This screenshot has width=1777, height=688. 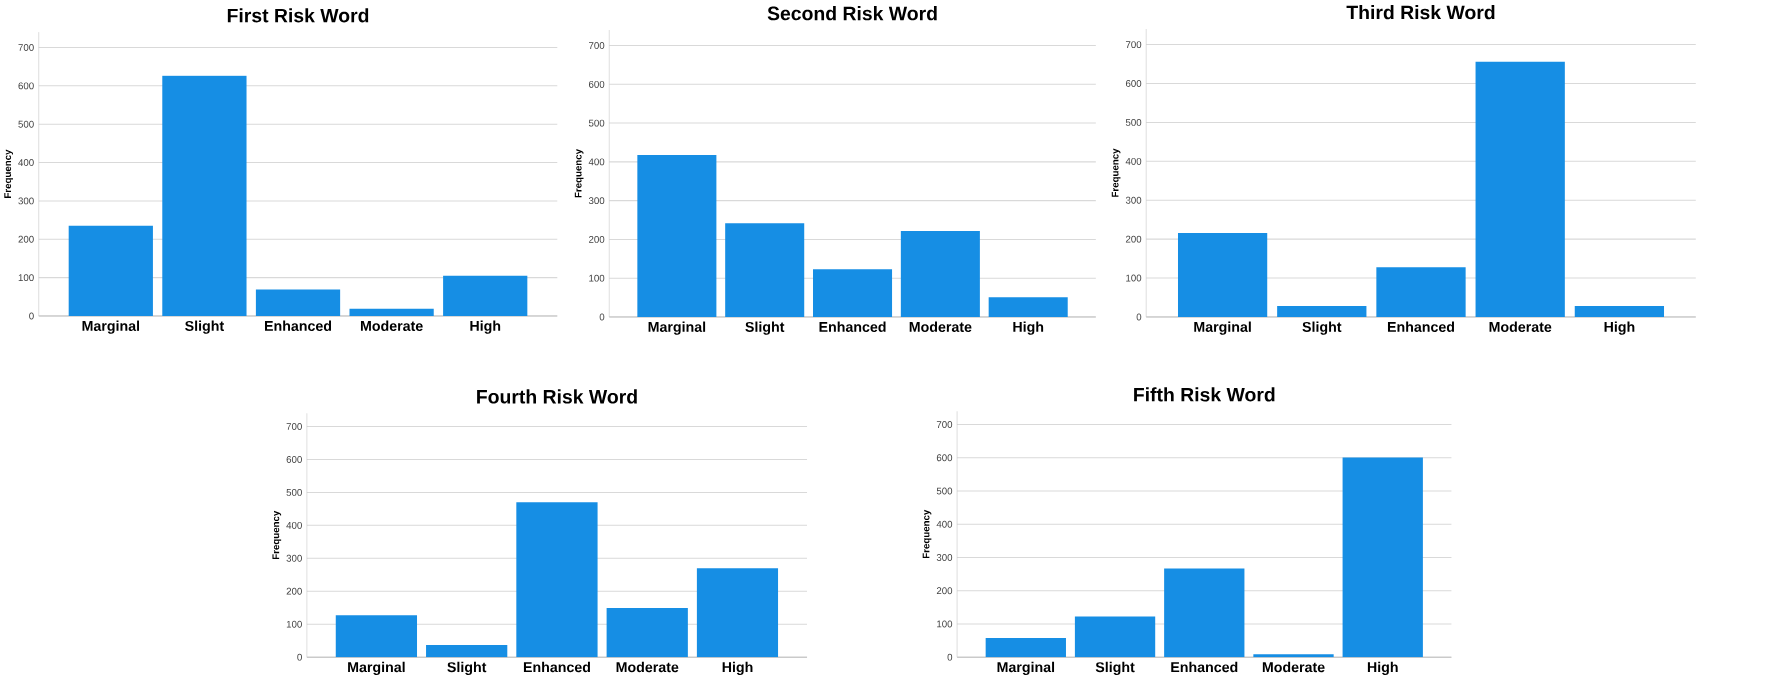 What do you see at coordinates (1204, 394) in the screenshot?
I see `chart-title: Fifth Risk Word` at bounding box center [1204, 394].